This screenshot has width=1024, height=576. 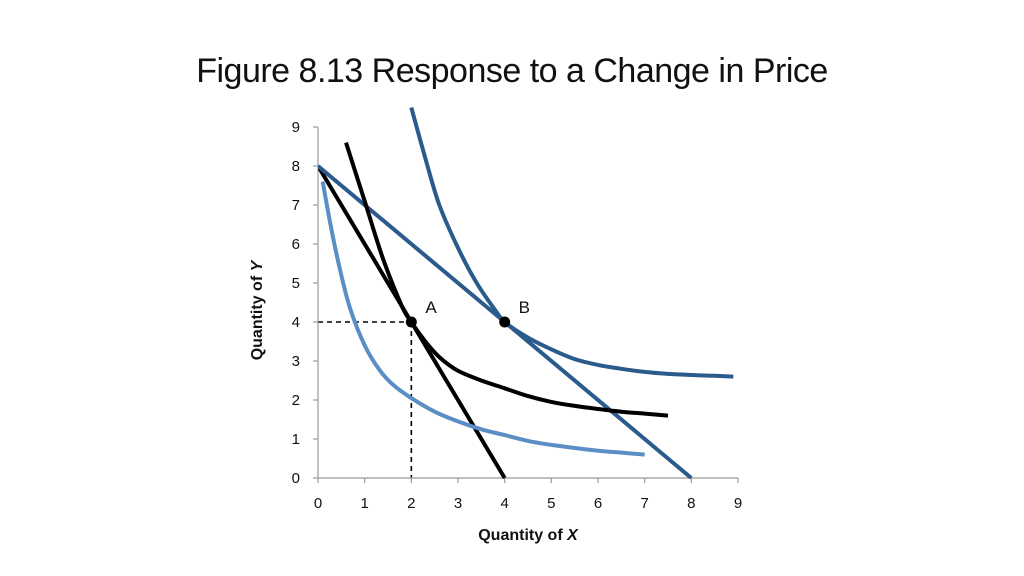 What do you see at coordinates (318, 503) in the screenshot?
I see `x-tick-label: 0` at bounding box center [318, 503].